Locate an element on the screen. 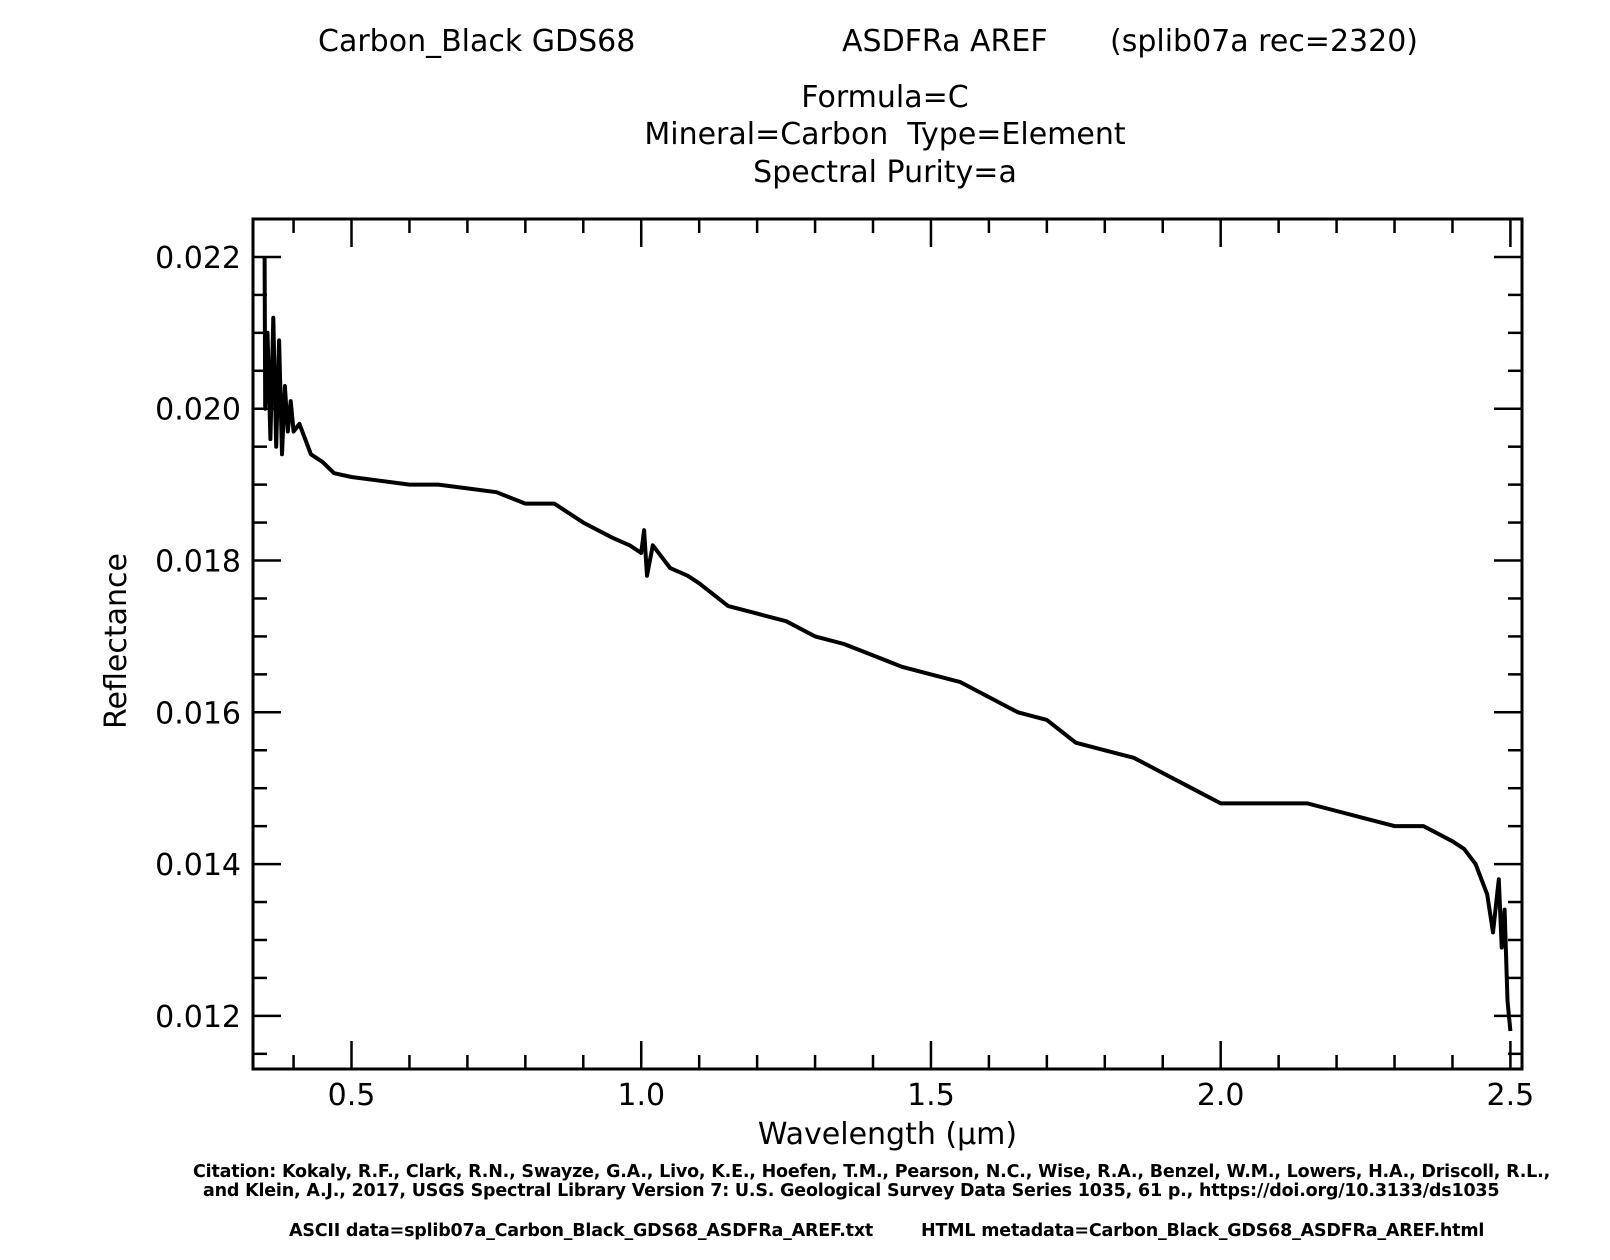  y-tick-label: 0.016 is located at coordinates (198, 713).